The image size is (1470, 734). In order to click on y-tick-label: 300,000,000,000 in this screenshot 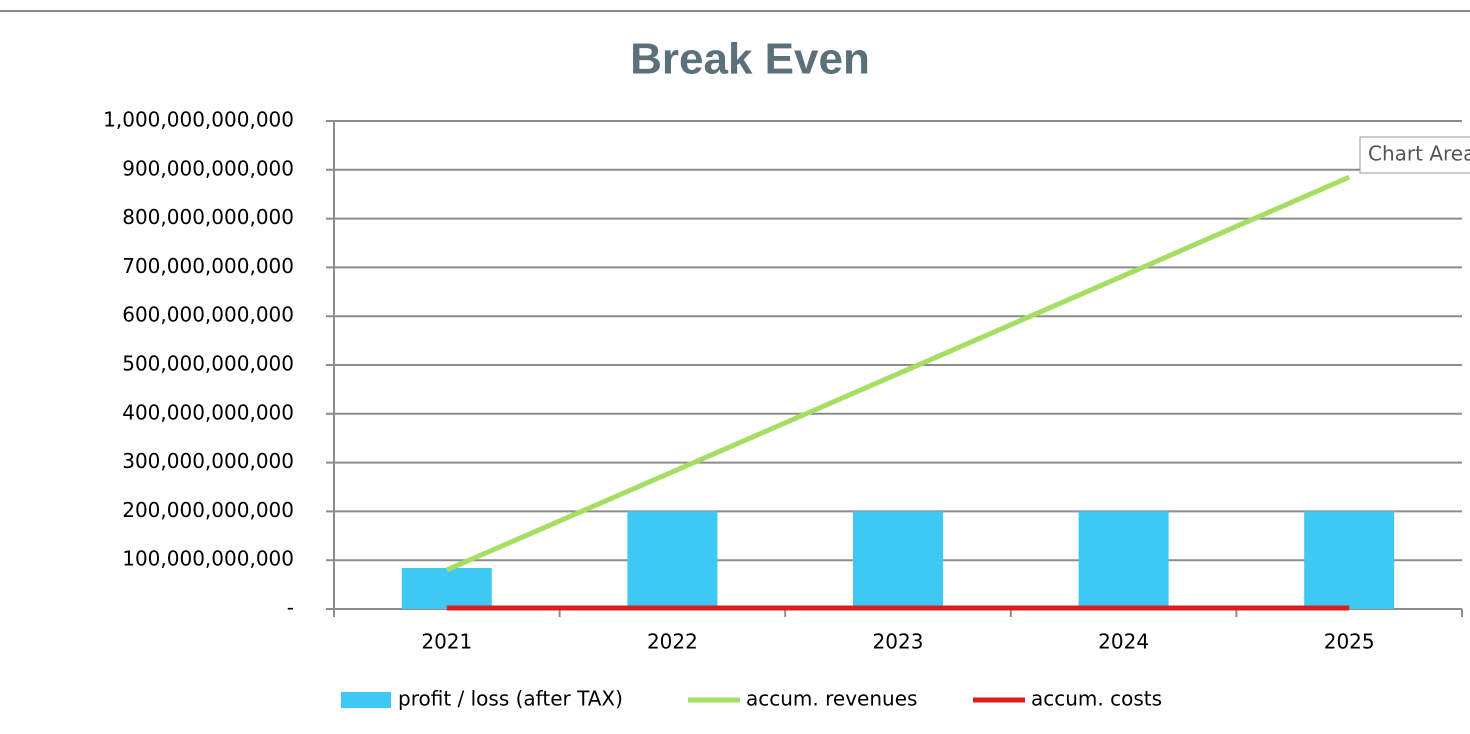, I will do `click(208, 461)`.